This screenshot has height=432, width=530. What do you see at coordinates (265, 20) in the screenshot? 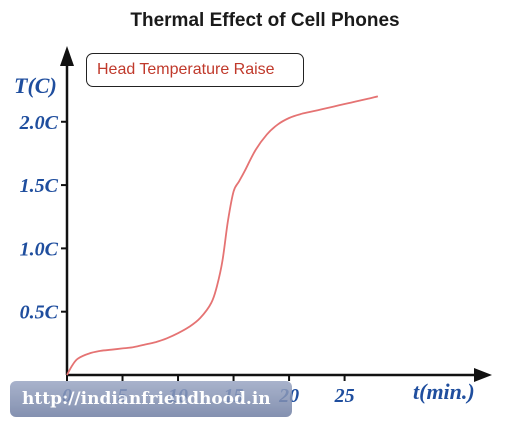
I see `chart-title: Thermal Effect of Cell Phones` at bounding box center [265, 20].